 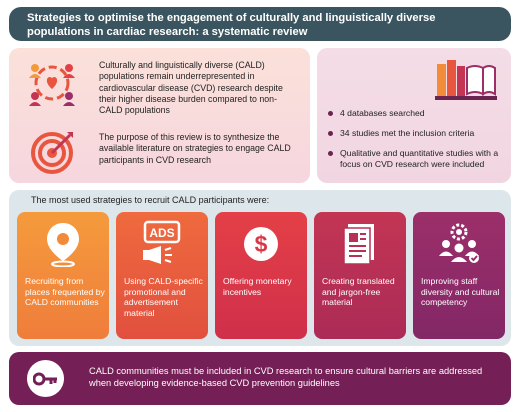 I want to click on key-icon, so click(x=45, y=378).